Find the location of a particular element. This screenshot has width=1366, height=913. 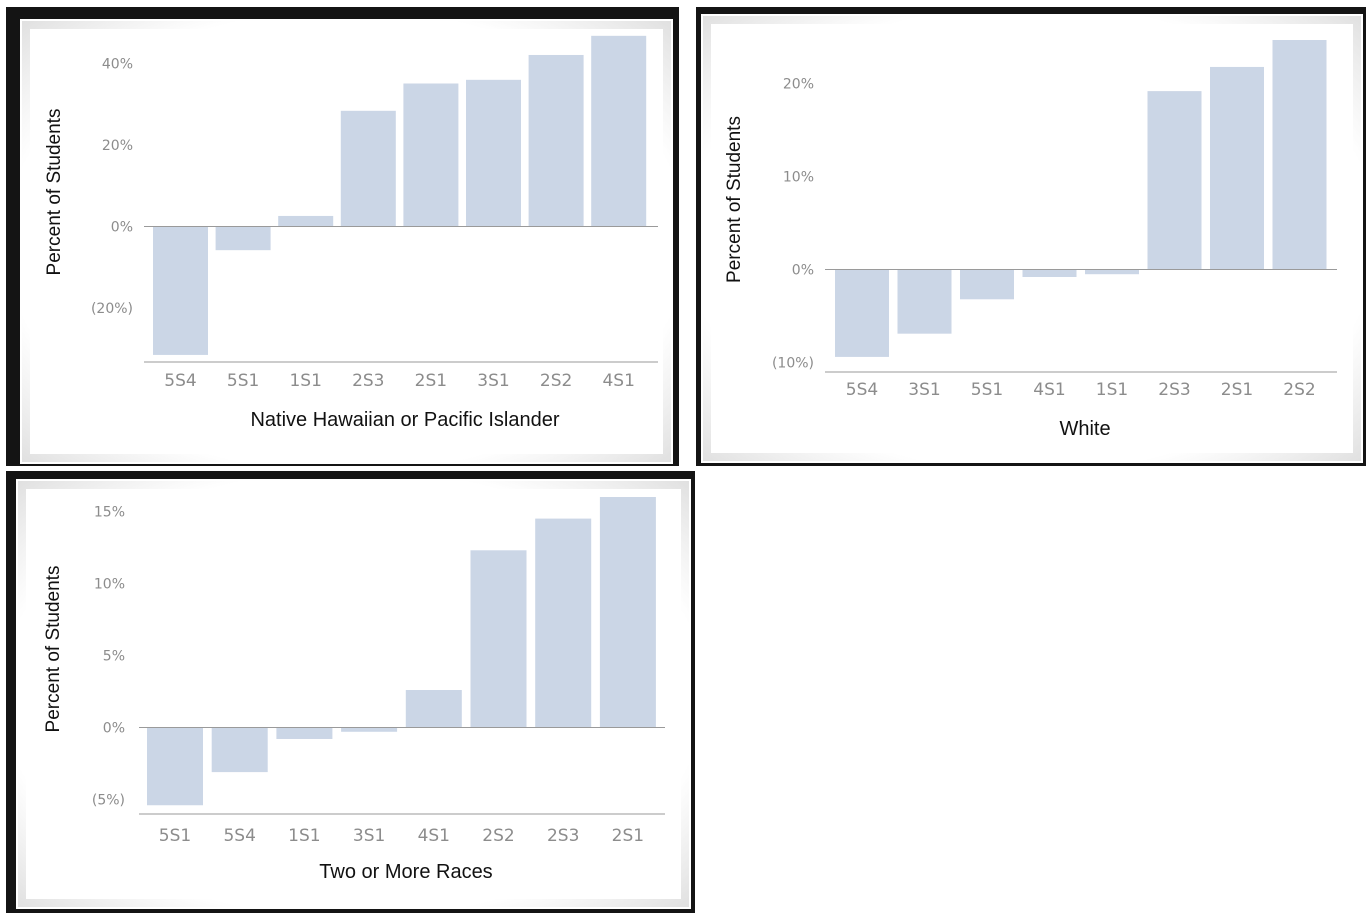

y-tick-label: 15% is located at coordinates (109, 512).